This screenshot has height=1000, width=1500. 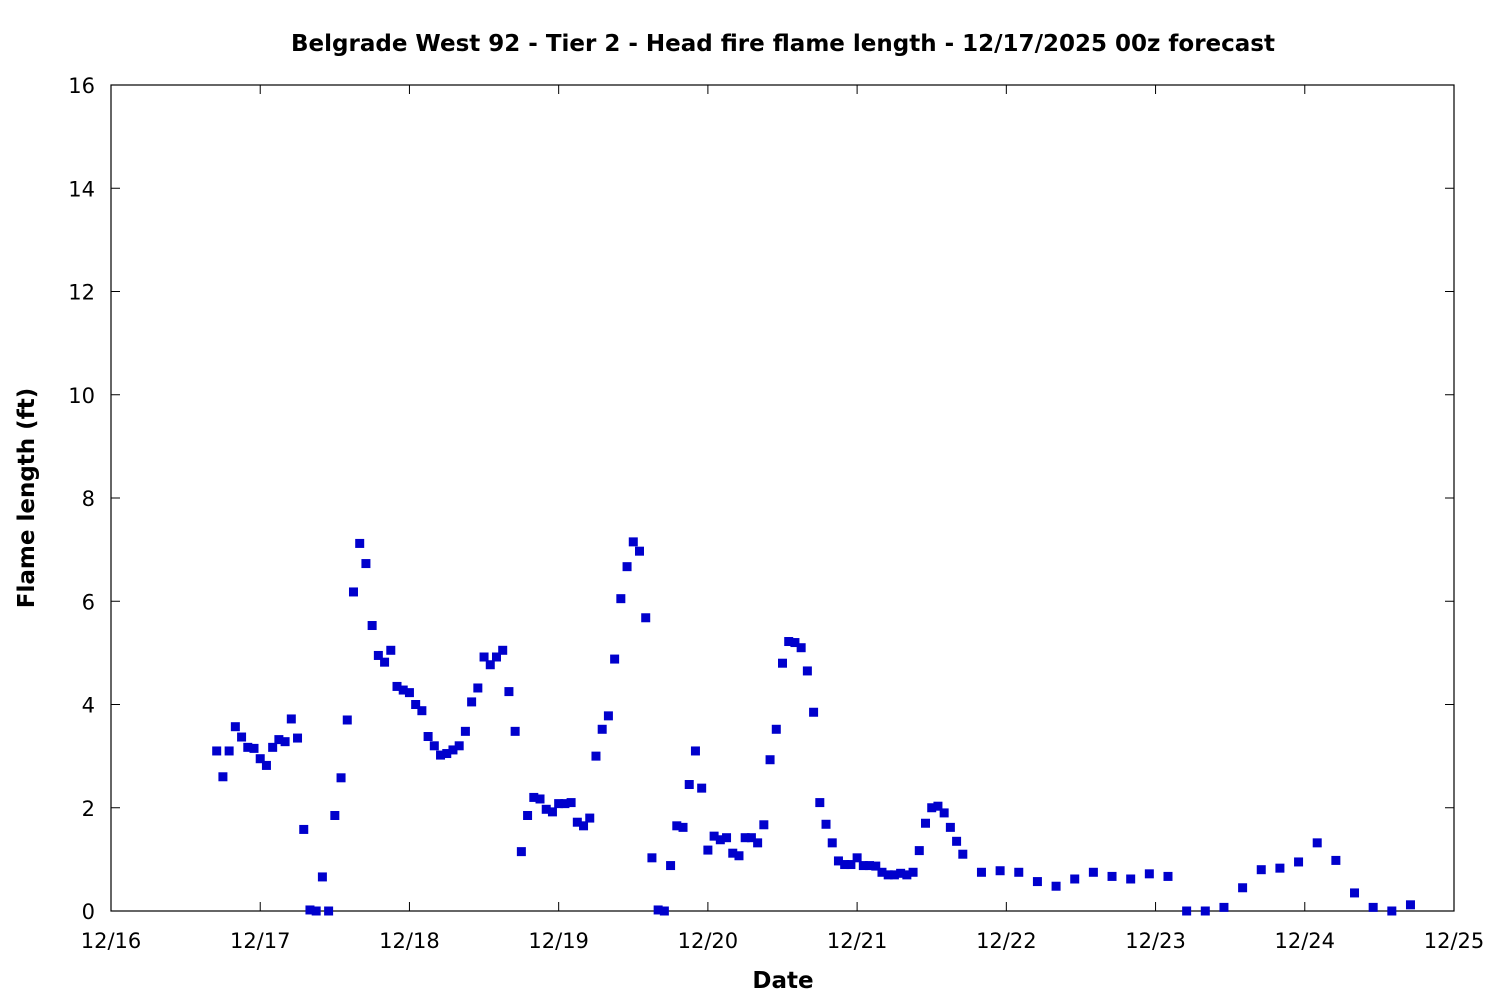 What do you see at coordinates (81, 86) in the screenshot?
I see `y-tick-label: 16` at bounding box center [81, 86].